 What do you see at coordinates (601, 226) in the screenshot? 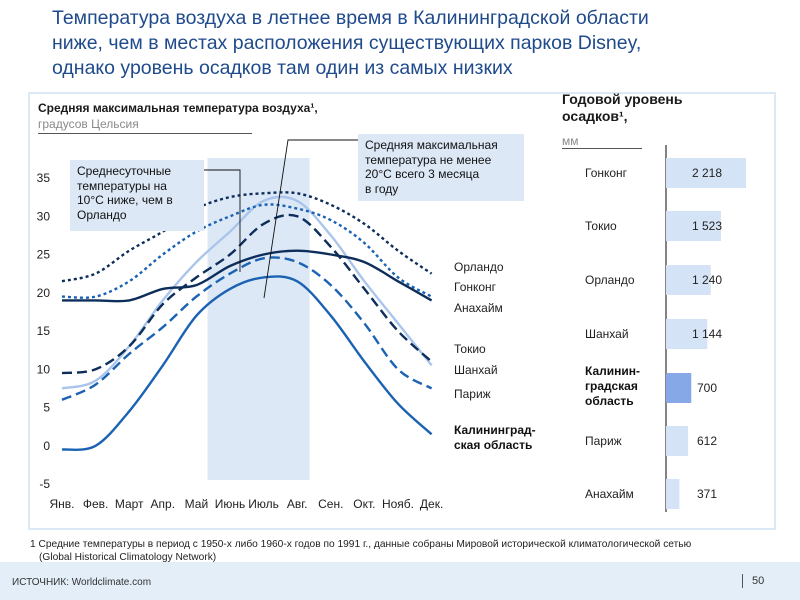
I see `bar-category-label: Токио` at bounding box center [601, 226].